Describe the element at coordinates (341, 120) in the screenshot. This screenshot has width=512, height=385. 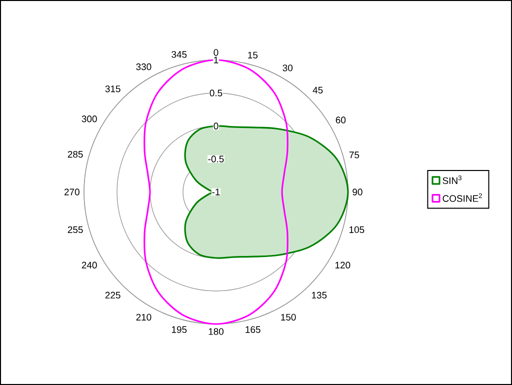
I see `spoke-label: 60` at that location.